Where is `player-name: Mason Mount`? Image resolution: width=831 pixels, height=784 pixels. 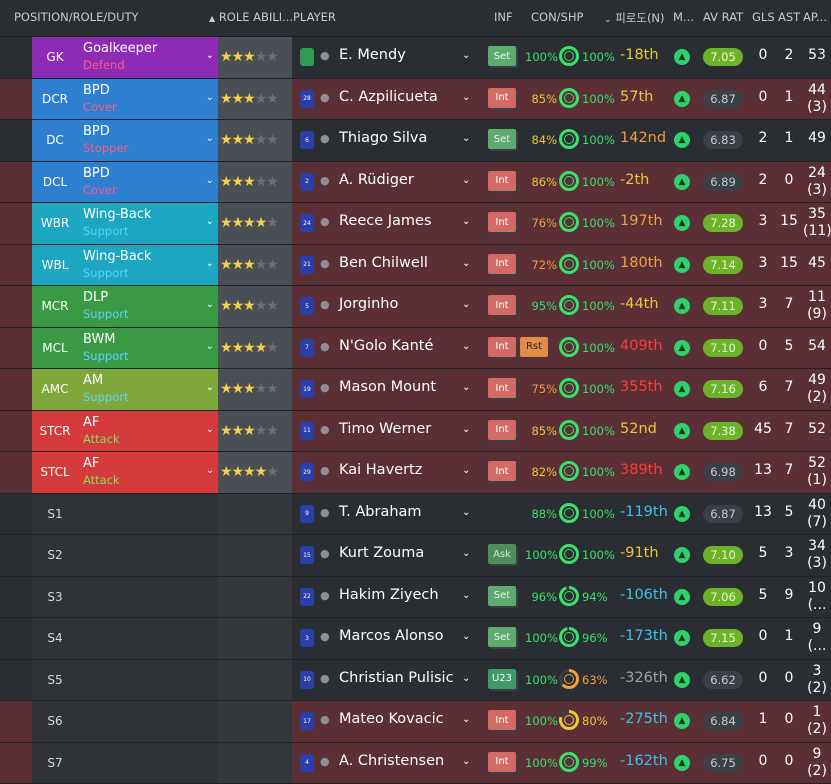
player-name: Mason Mount is located at coordinates (387, 387).